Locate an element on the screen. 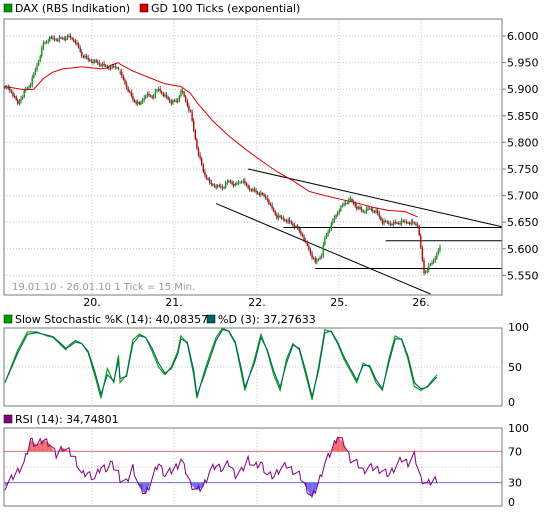 The width and height of the screenshot is (545, 516). price-x-tick-label: 21. is located at coordinates (174, 302).